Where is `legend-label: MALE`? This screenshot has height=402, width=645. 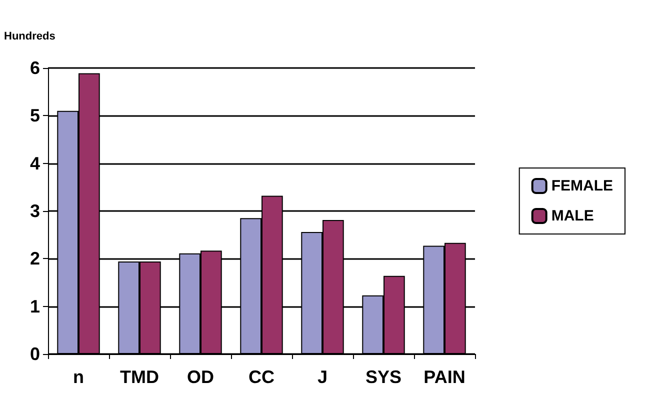 legend-label: MALE is located at coordinates (572, 216).